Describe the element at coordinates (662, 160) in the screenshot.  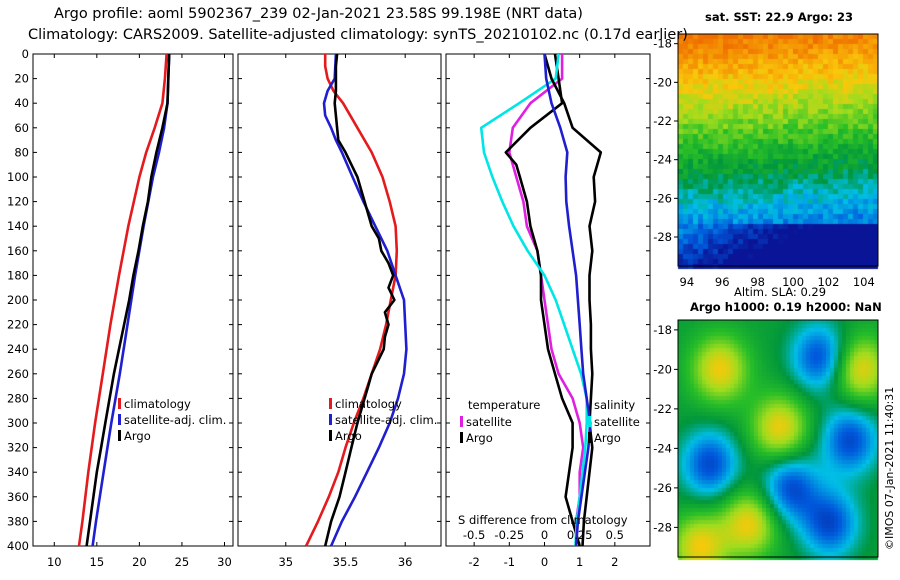
I see `sst-y-tick-label: -24` at that location.